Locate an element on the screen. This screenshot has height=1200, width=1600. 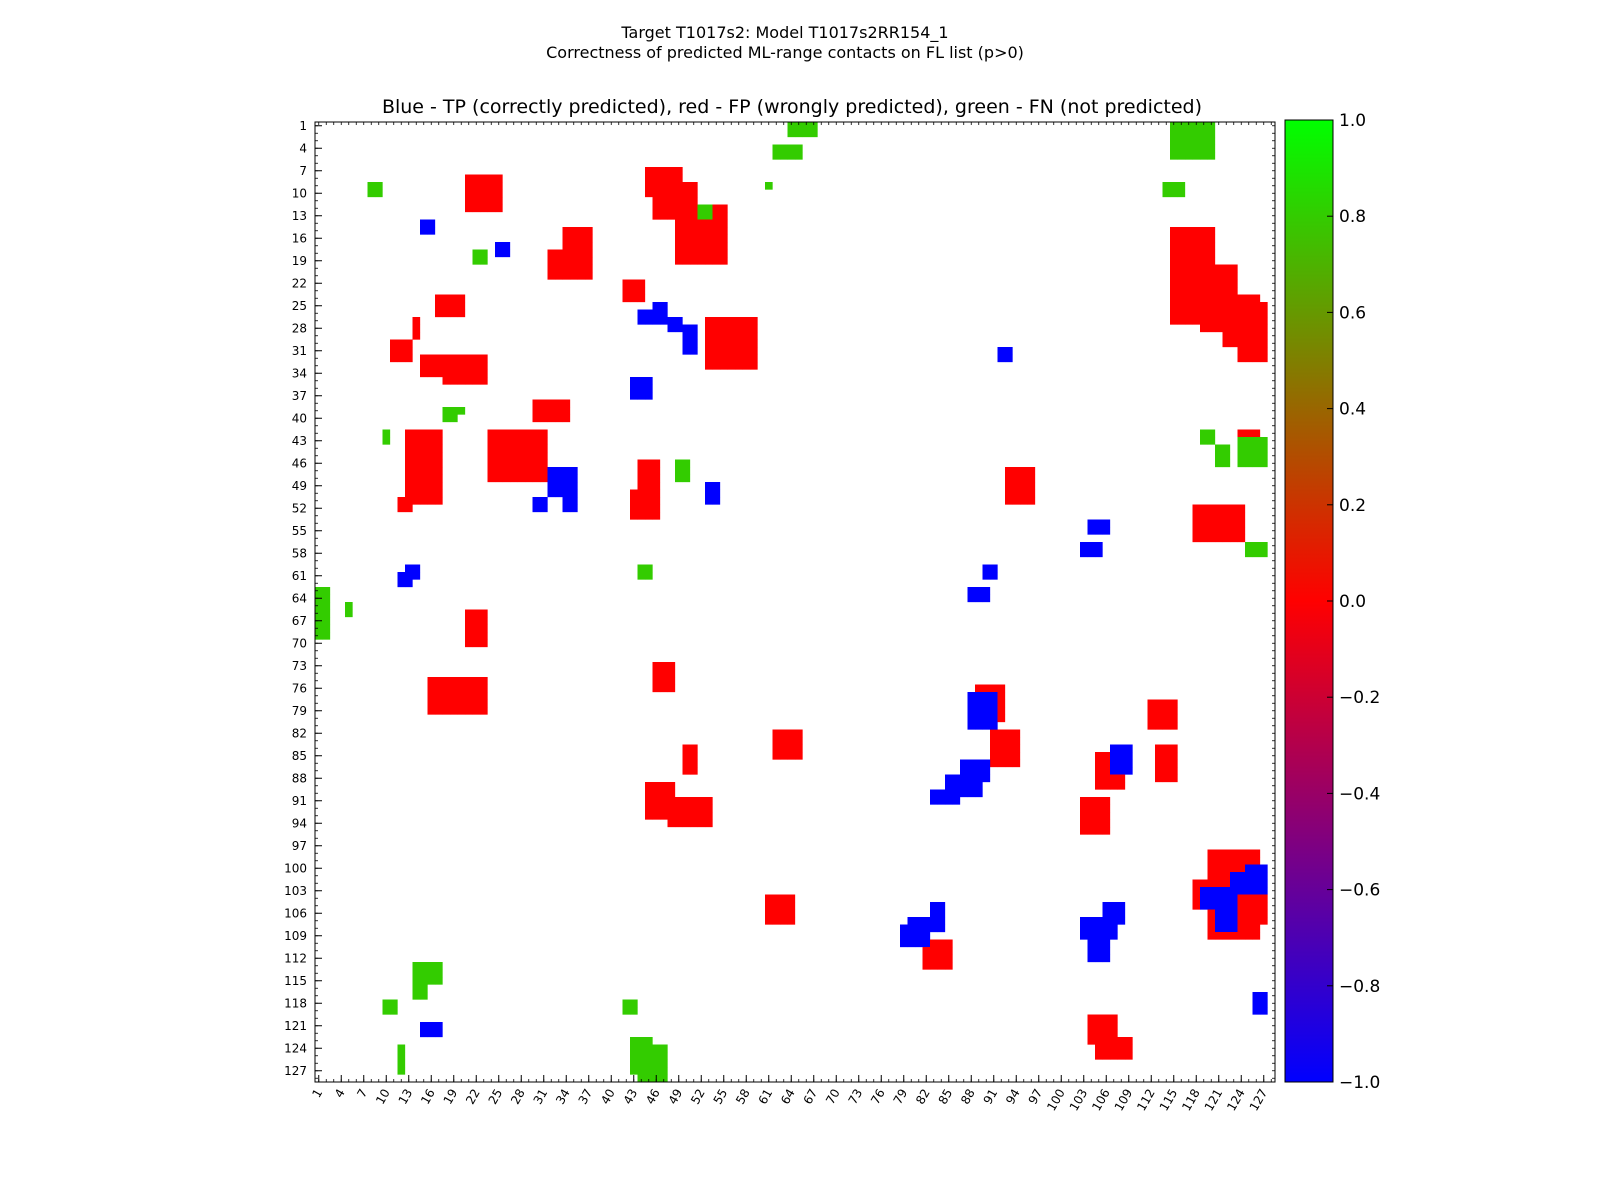
x-tick-label: 58 is located at coordinates (743, 1097).